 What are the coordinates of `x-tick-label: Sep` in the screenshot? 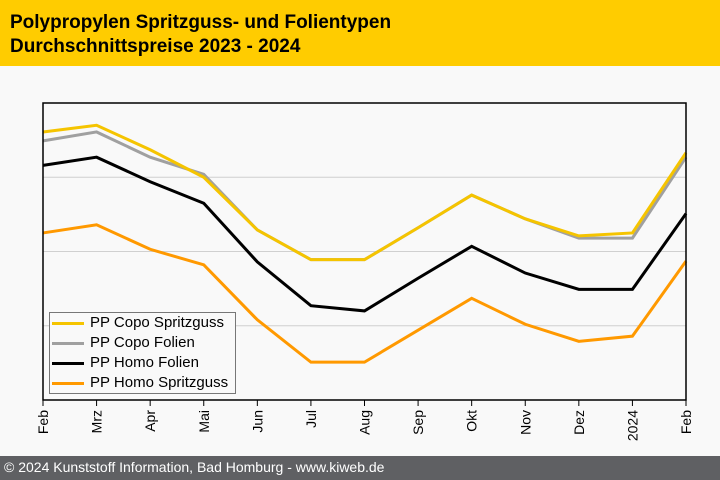 It's located at (418, 422).